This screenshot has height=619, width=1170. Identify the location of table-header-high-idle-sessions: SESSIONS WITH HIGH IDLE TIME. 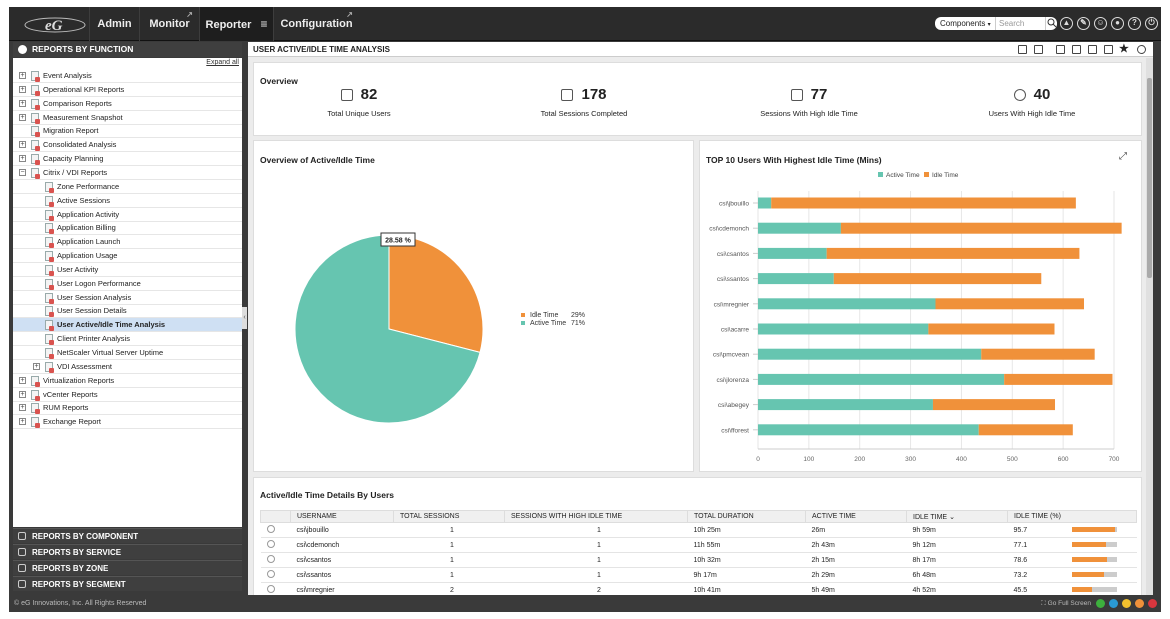
(596, 516).